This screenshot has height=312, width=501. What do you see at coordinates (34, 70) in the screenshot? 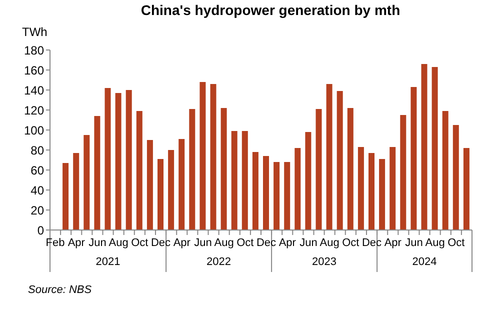
I see `y-tick-label: 160` at bounding box center [34, 70].